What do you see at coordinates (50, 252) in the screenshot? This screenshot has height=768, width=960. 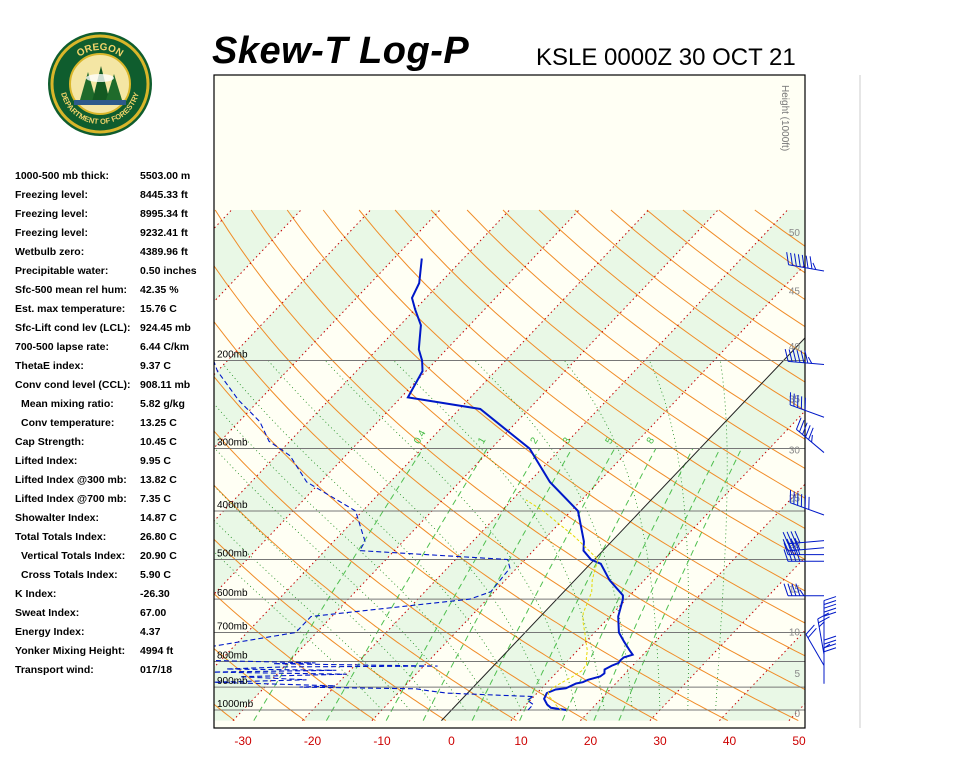 I see `index-label: Wetbulb zero:` at bounding box center [50, 252].